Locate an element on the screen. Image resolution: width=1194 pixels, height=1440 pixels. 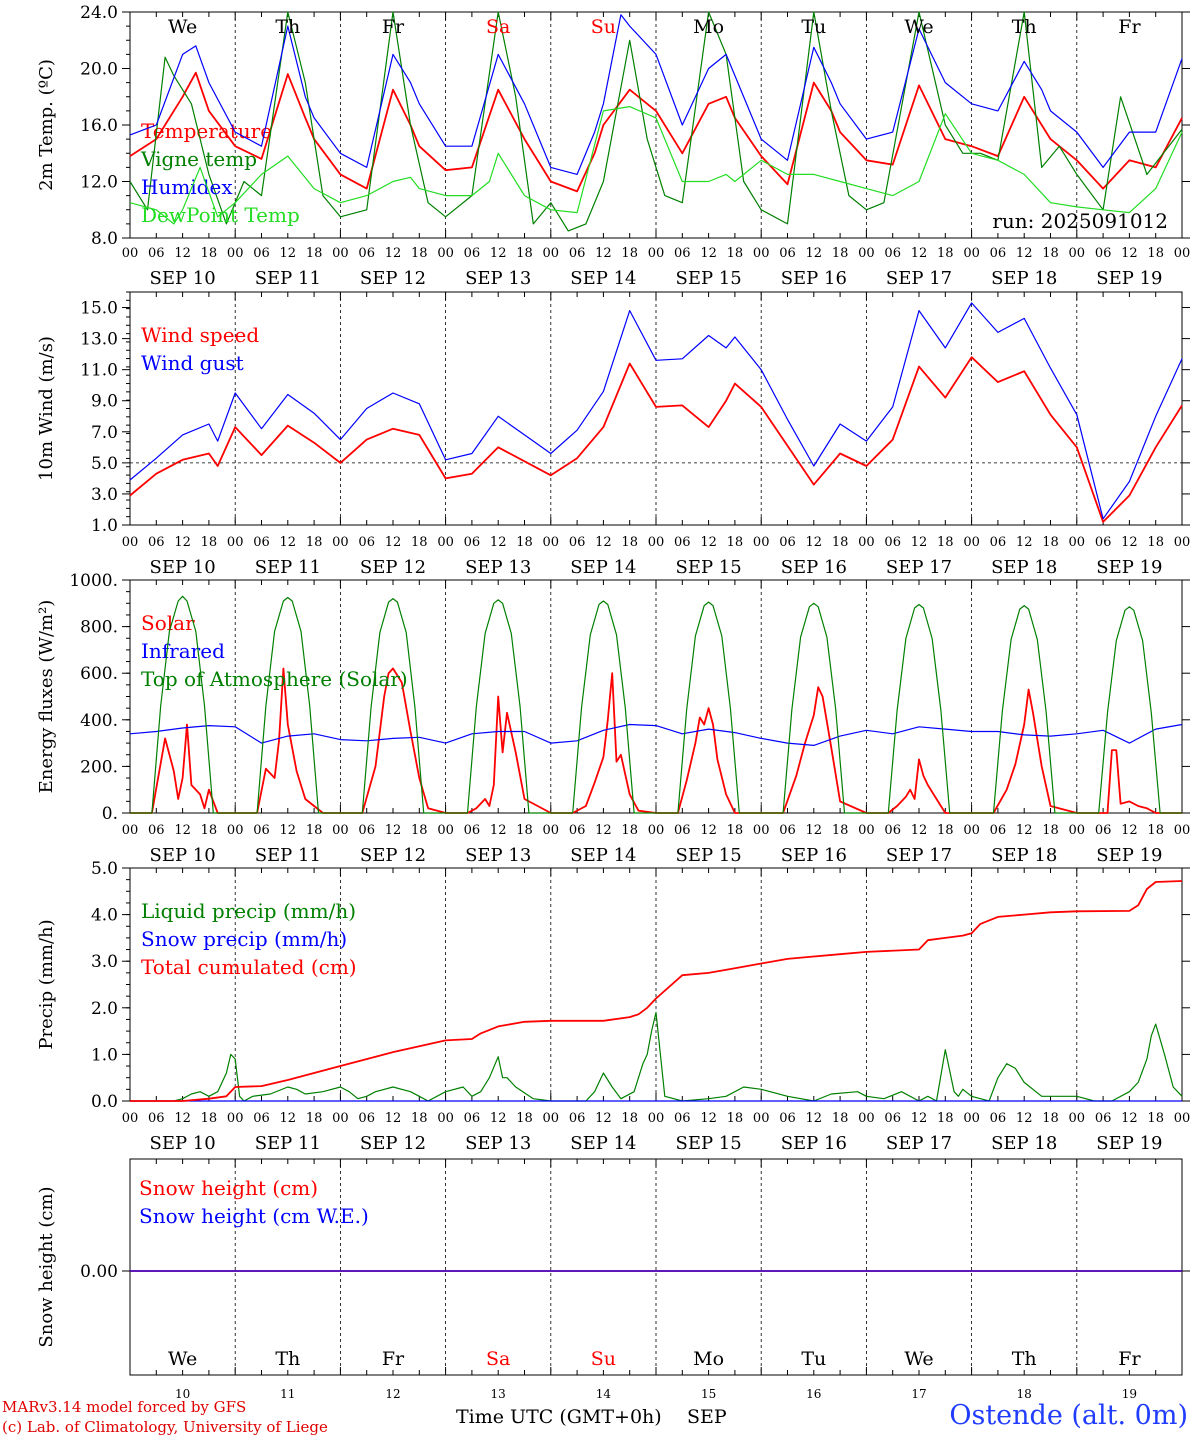
panel1-ytick-label: 12.0 is located at coordinates (99, 183).